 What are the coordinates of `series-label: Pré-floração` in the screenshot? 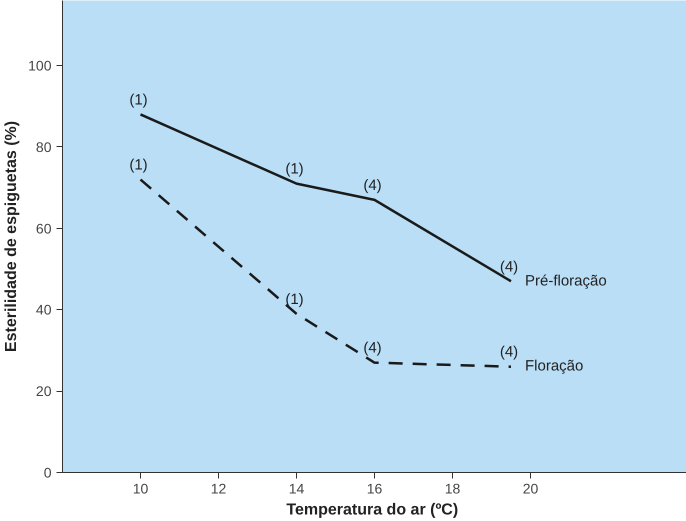 It's located at (566, 281).